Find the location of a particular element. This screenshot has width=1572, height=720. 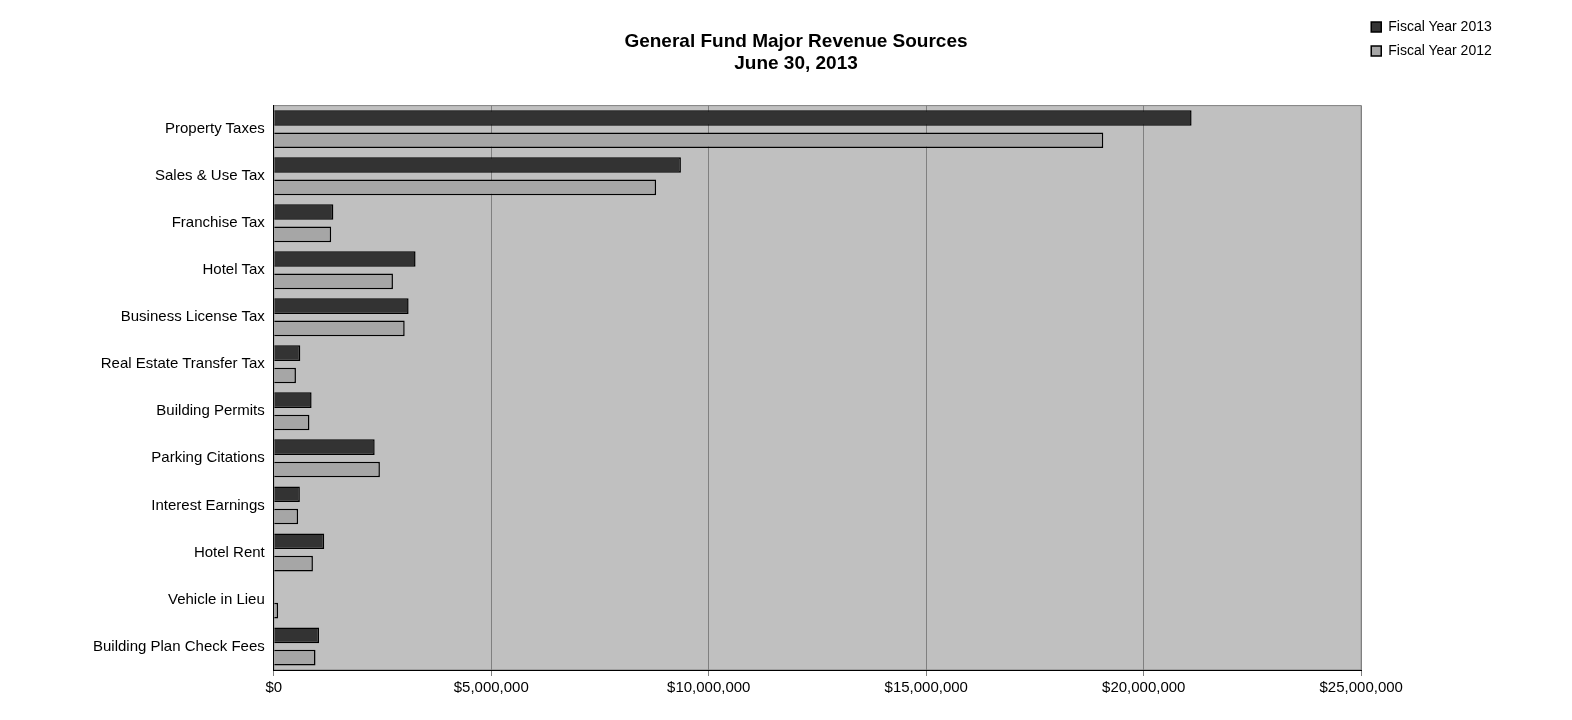

x-tick-label: $20,000,000 is located at coordinates (1144, 687).